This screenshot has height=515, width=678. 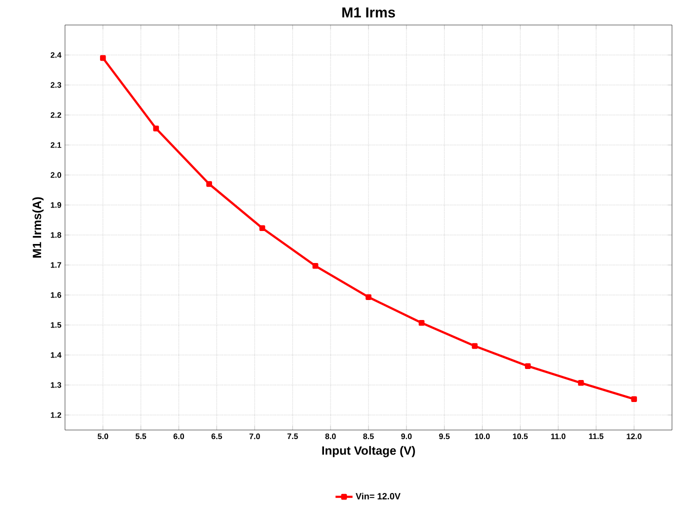 I want to click on x-axis-title: Input Voltage (V), so click(x=368, y=452).